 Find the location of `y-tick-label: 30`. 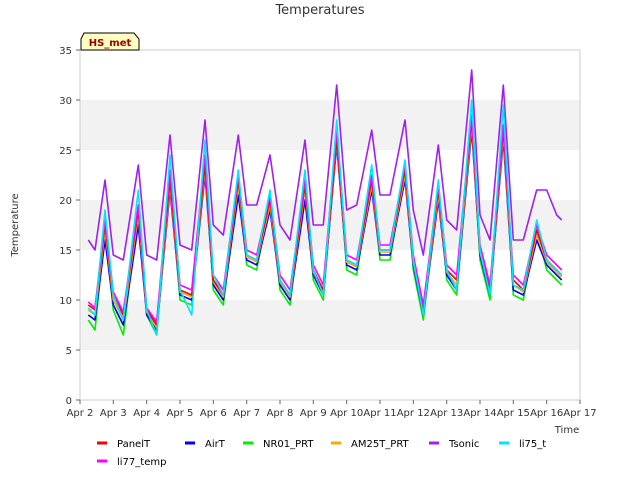

y-tick-label: 30 is located at coordinates (65, 101).